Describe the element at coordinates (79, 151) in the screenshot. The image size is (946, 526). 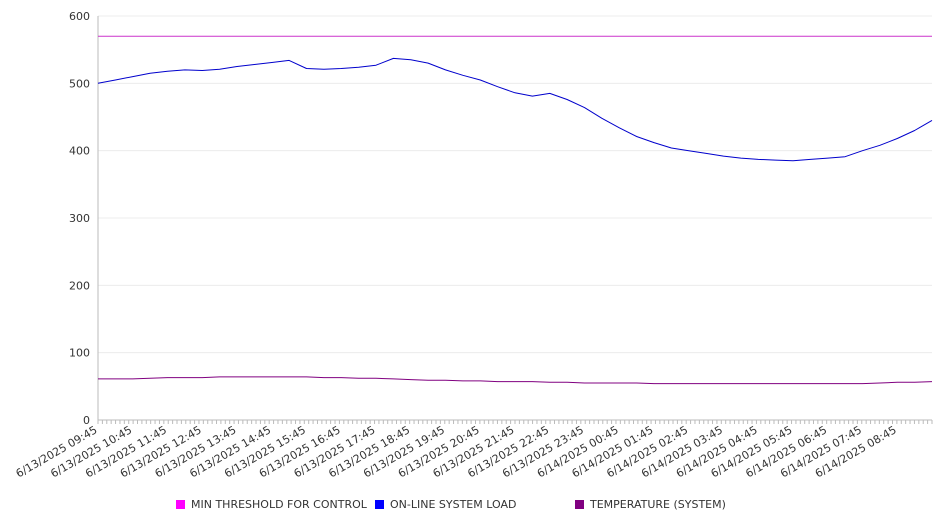
I see `y-tick-label-400: 400` at that location.